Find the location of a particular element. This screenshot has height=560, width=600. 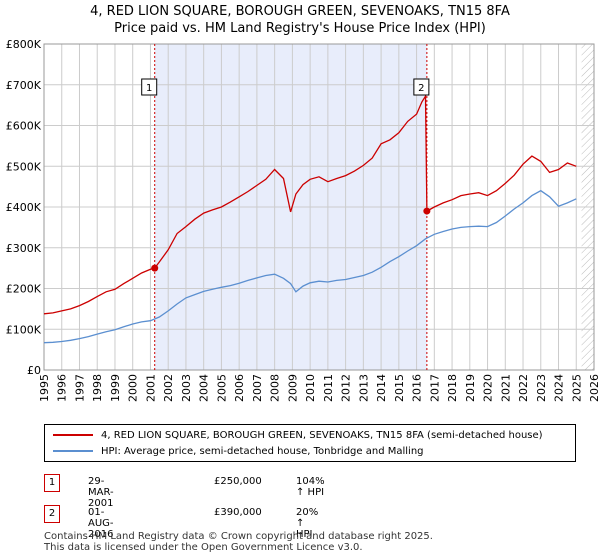

y-tick-label: £600K is located at coordinates (24, 126).